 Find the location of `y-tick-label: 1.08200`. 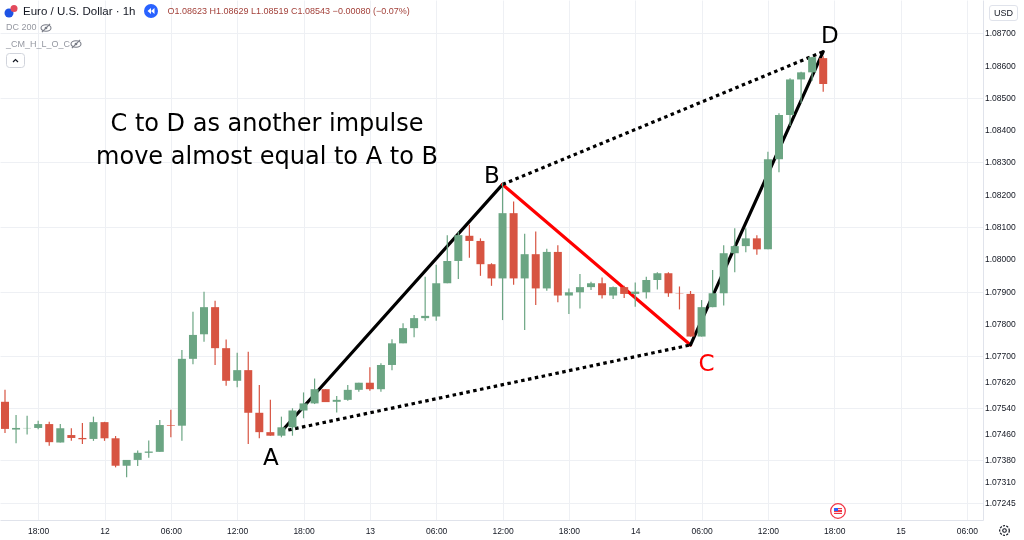

y-tick-label: 1.08200 is located at coordinates (1000, 194).